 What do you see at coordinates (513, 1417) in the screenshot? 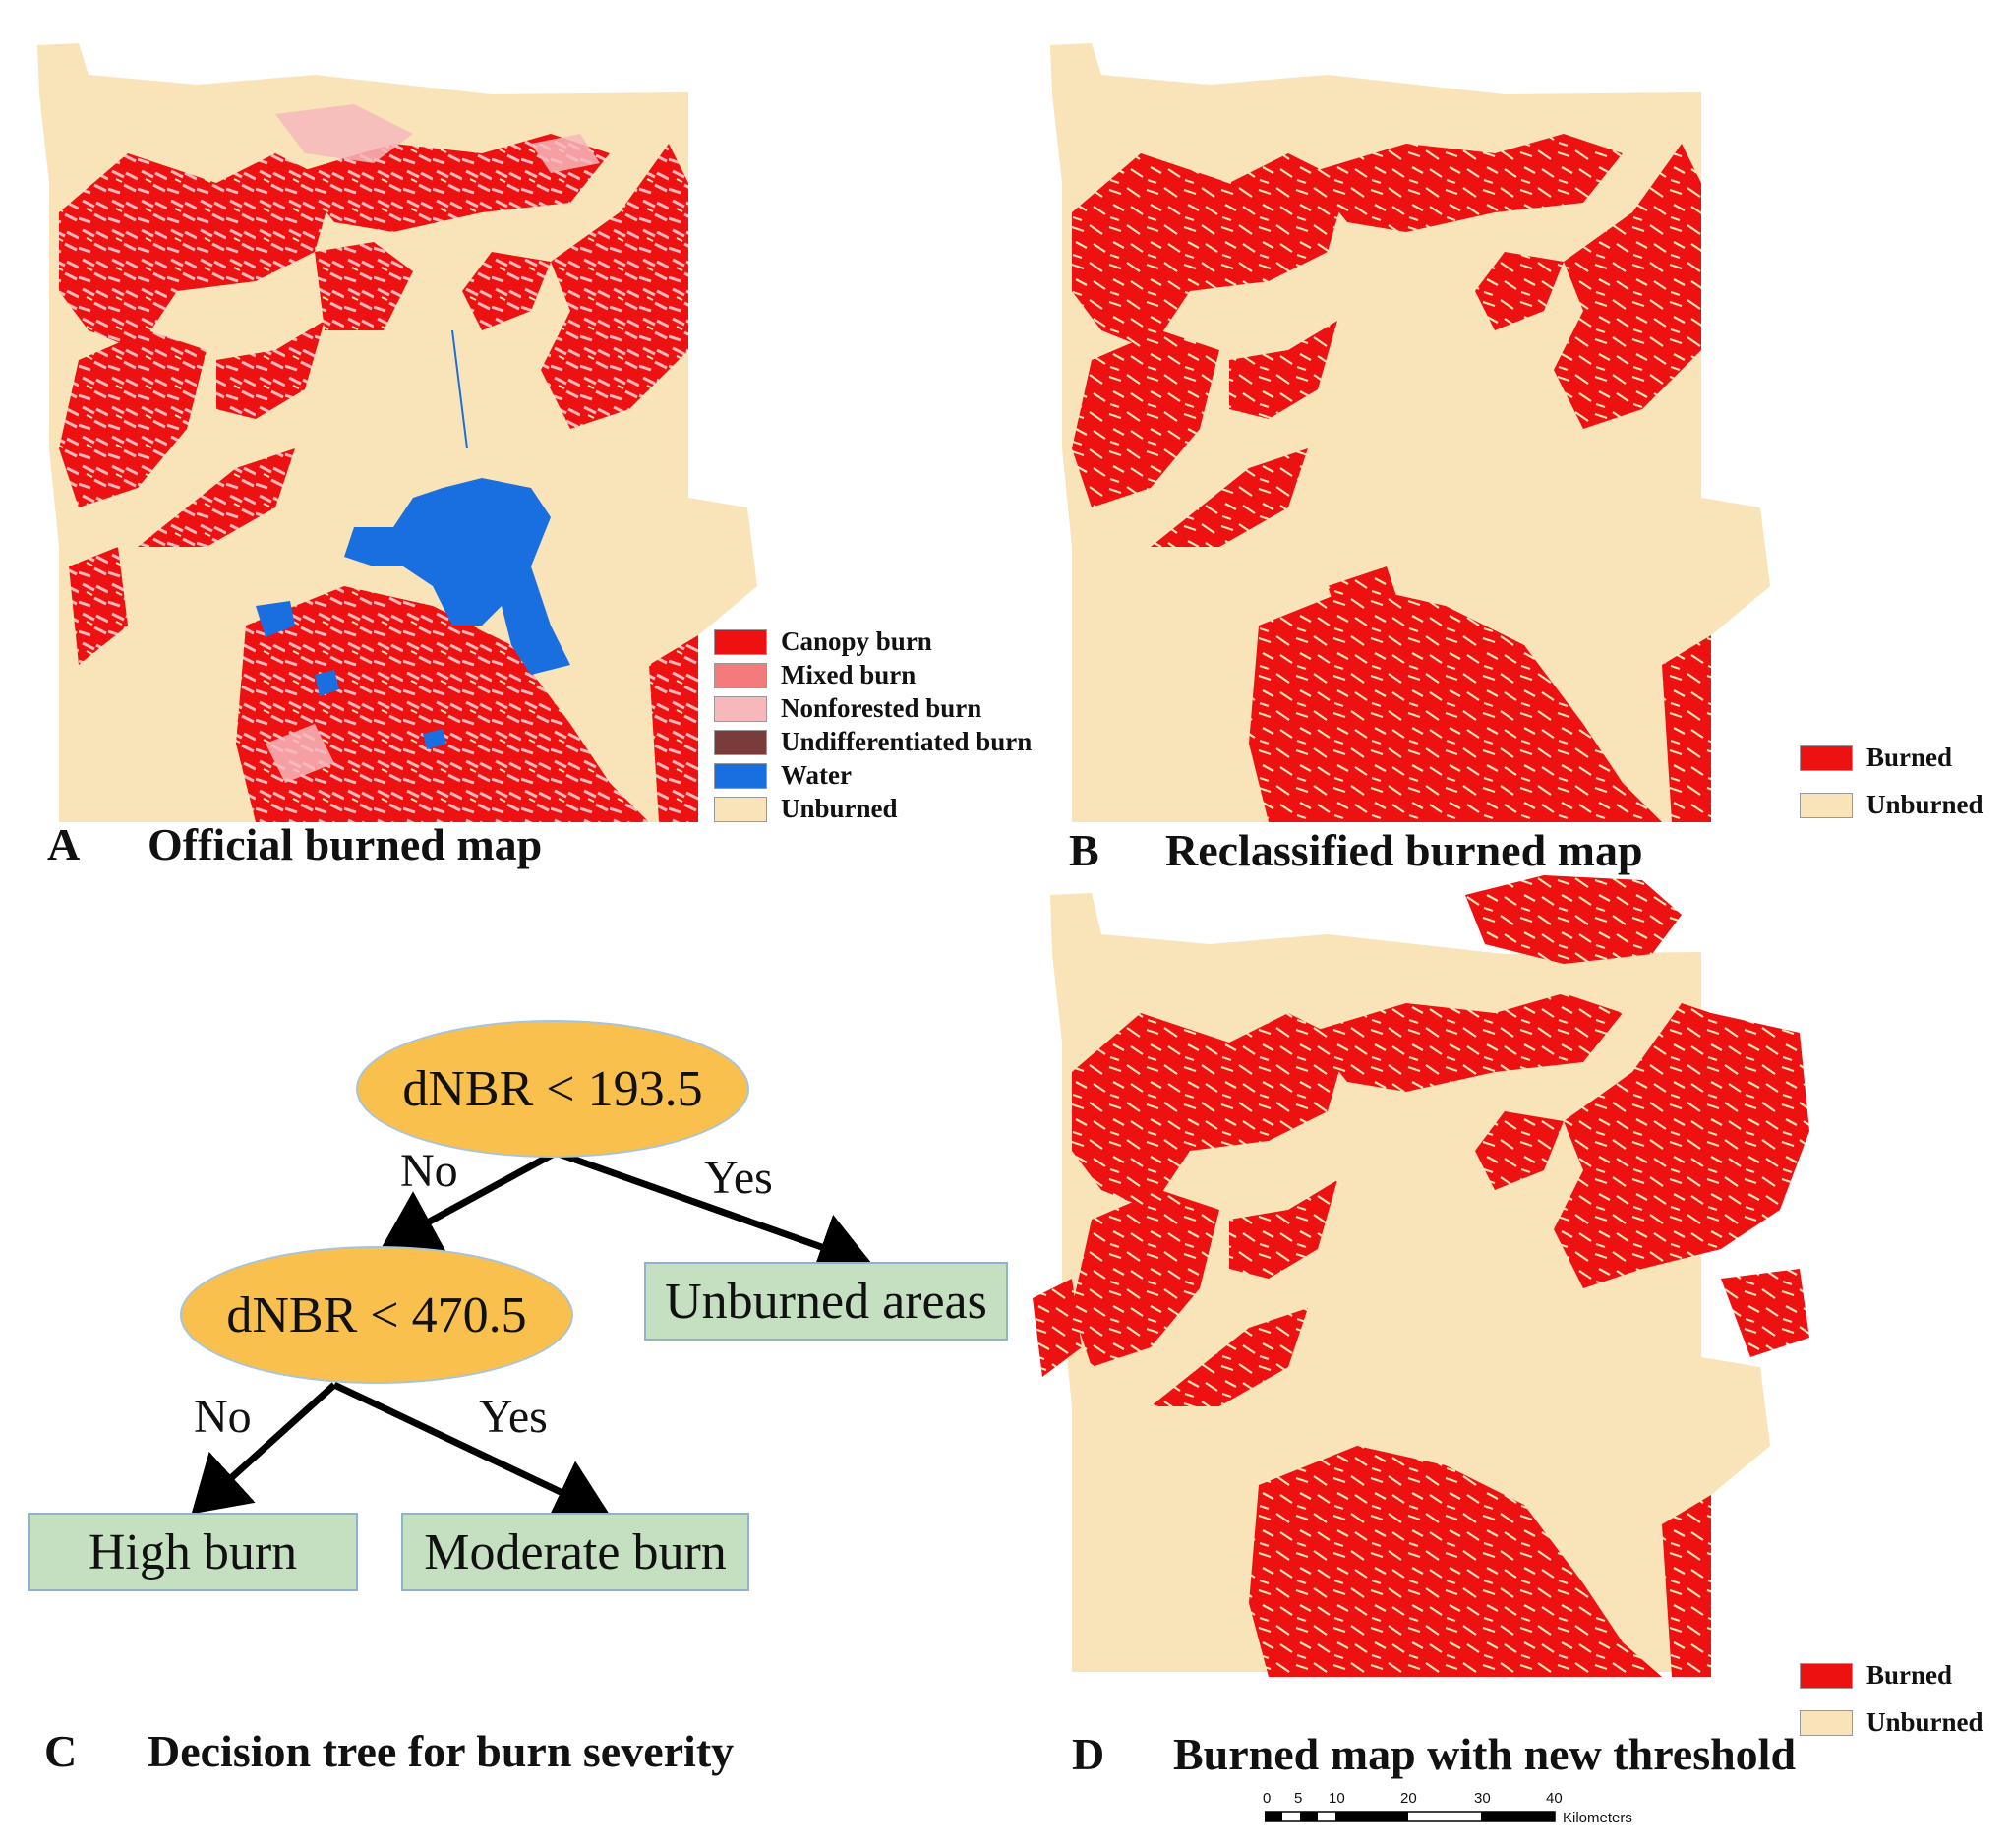
I see `edge-label-inner-yes: Yes` at bounding box center [513, 1417].